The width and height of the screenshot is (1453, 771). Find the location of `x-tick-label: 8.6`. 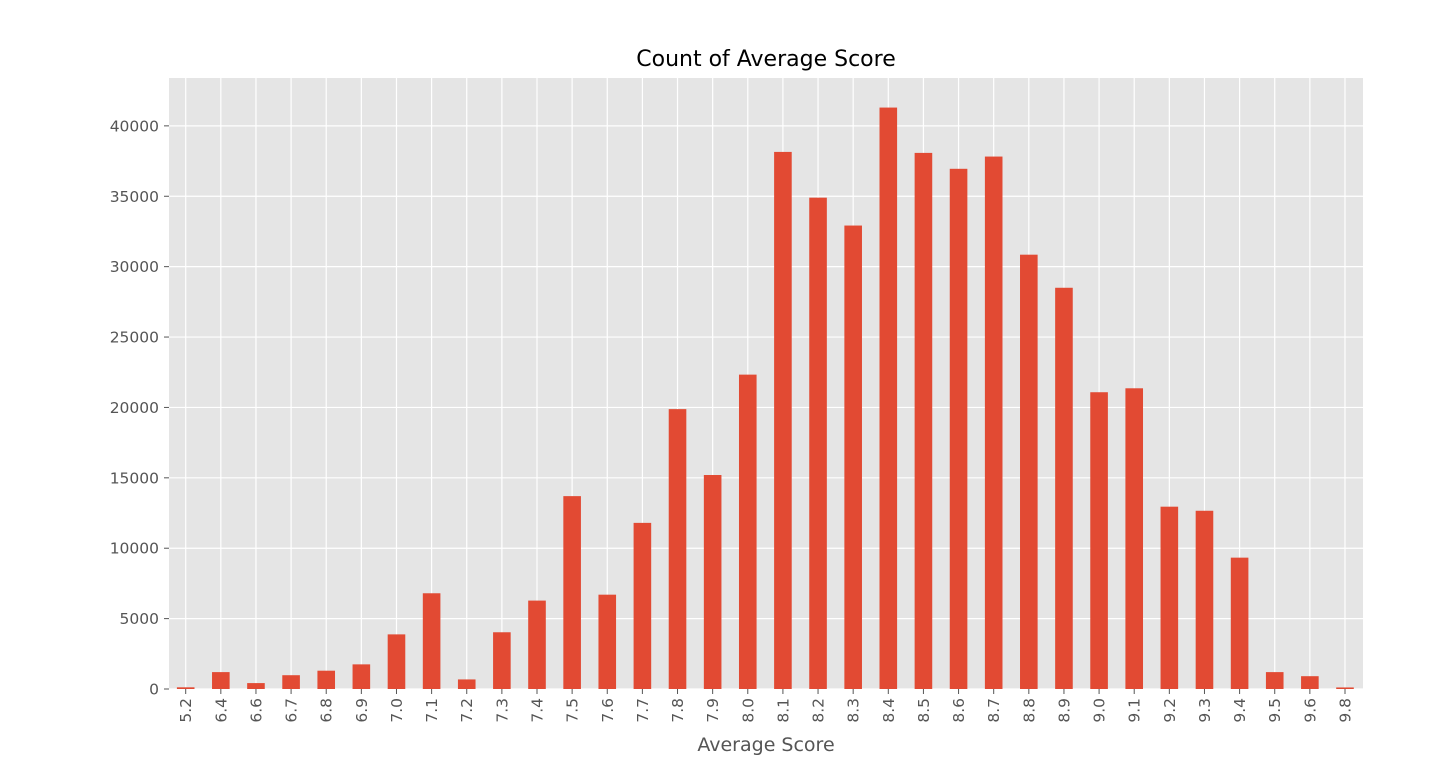

x-tick-label: 8.6 is located at coordinates (959, 710).